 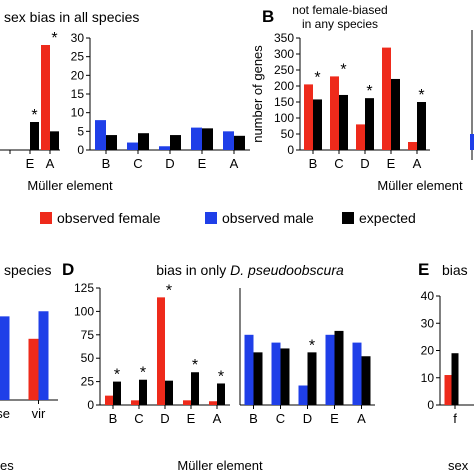 I want to click on panel-e: E bias 010203040fm* sex, so click(x=446, y=366).